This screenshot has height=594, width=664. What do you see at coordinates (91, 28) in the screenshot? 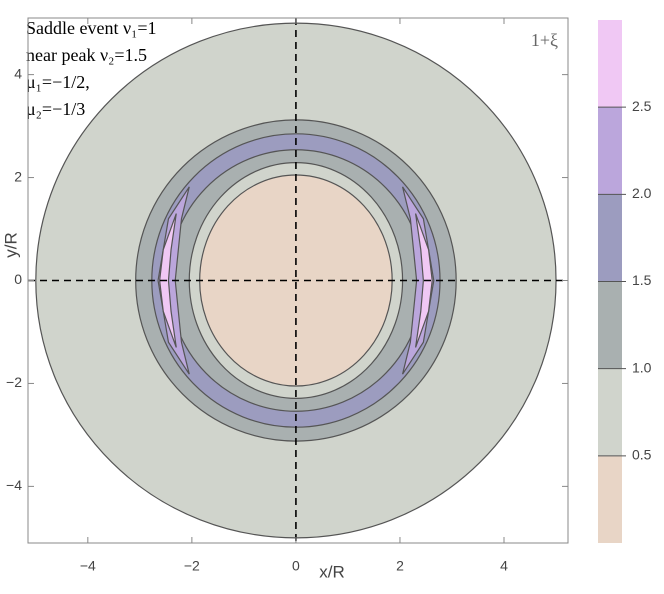
I see `annotation: Saddle event ν₁=1` at bounding box center [91, 28].